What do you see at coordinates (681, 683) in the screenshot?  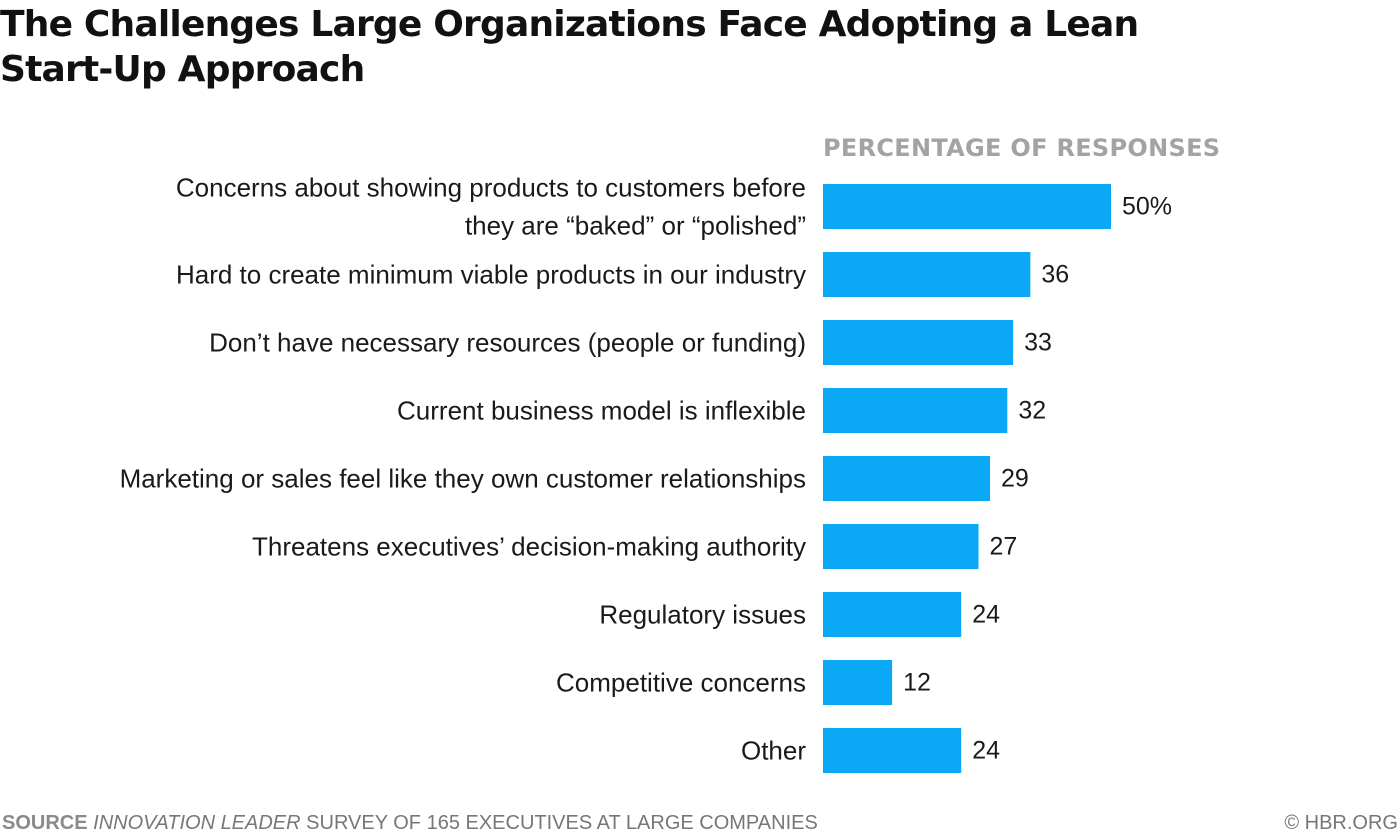 I see `category-label: Competitive concerns` at bounding box center [681, 683].